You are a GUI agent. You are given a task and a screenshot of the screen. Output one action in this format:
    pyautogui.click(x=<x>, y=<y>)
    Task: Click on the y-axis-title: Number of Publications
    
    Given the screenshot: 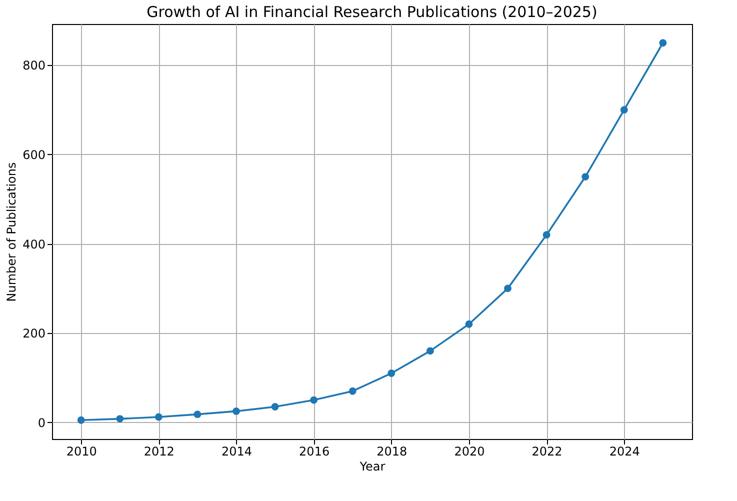 What is the action you would take?
    pyautogui.click(x=11, y=232)
    